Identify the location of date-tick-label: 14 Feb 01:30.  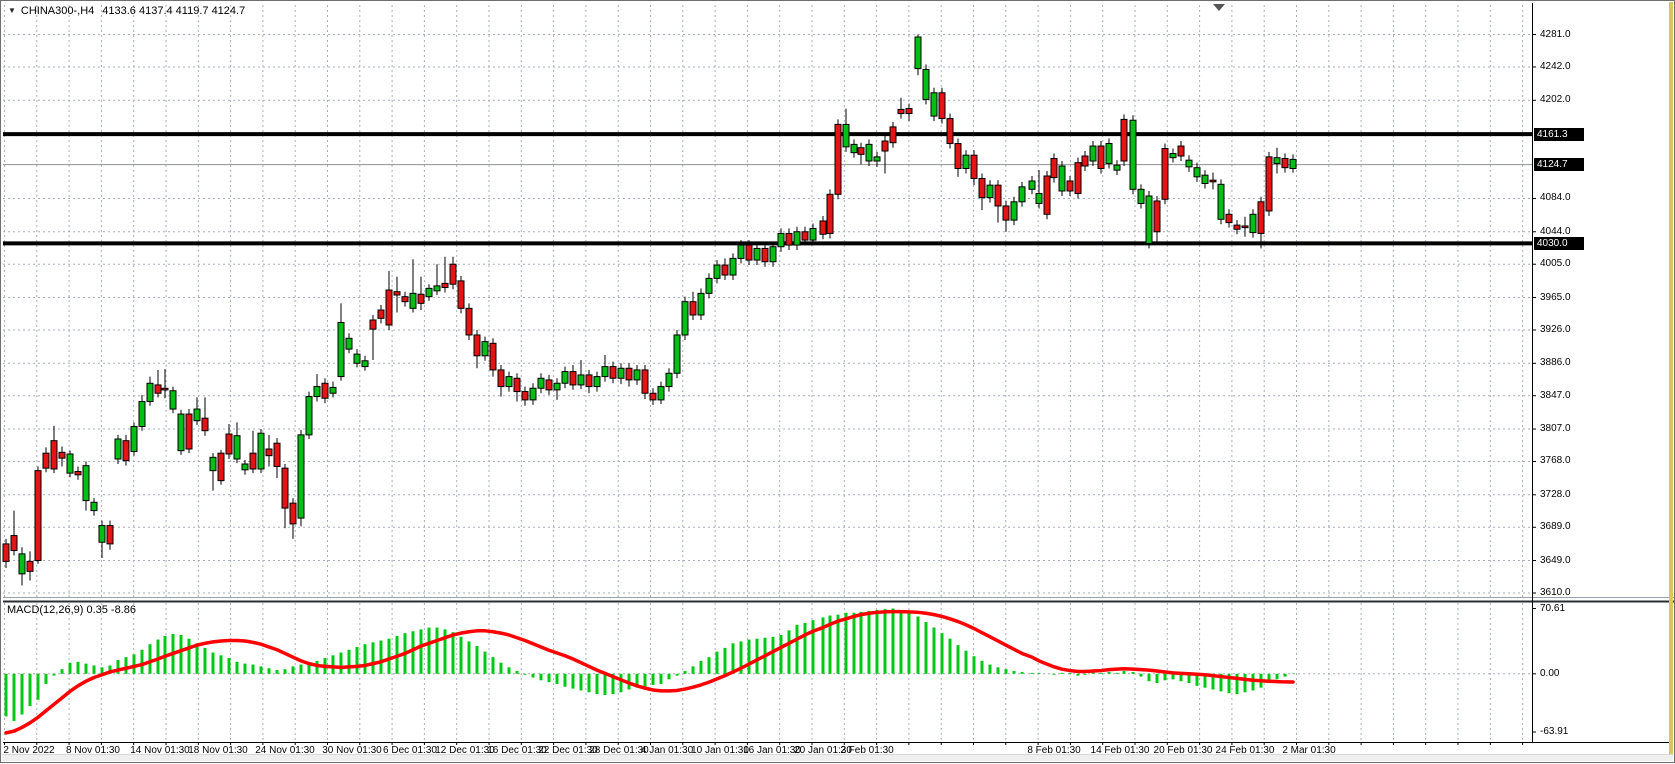
(1120, 750).